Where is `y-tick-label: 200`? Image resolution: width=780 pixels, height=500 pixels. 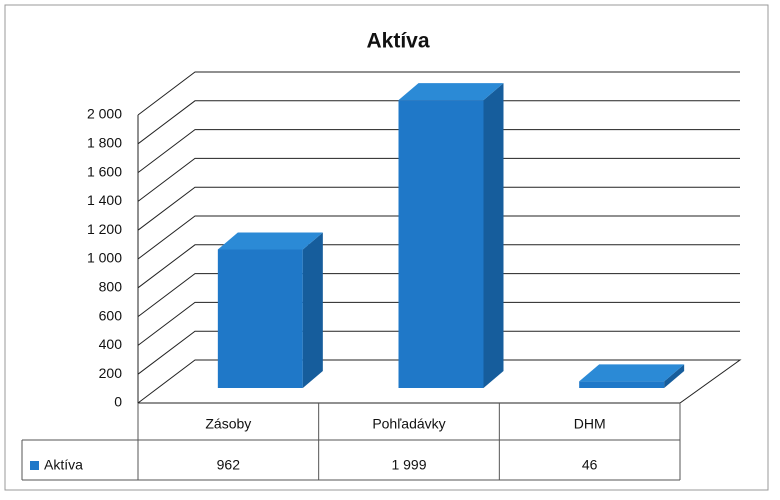 y-tick-label: 200 is located at coordinates (111, 373).